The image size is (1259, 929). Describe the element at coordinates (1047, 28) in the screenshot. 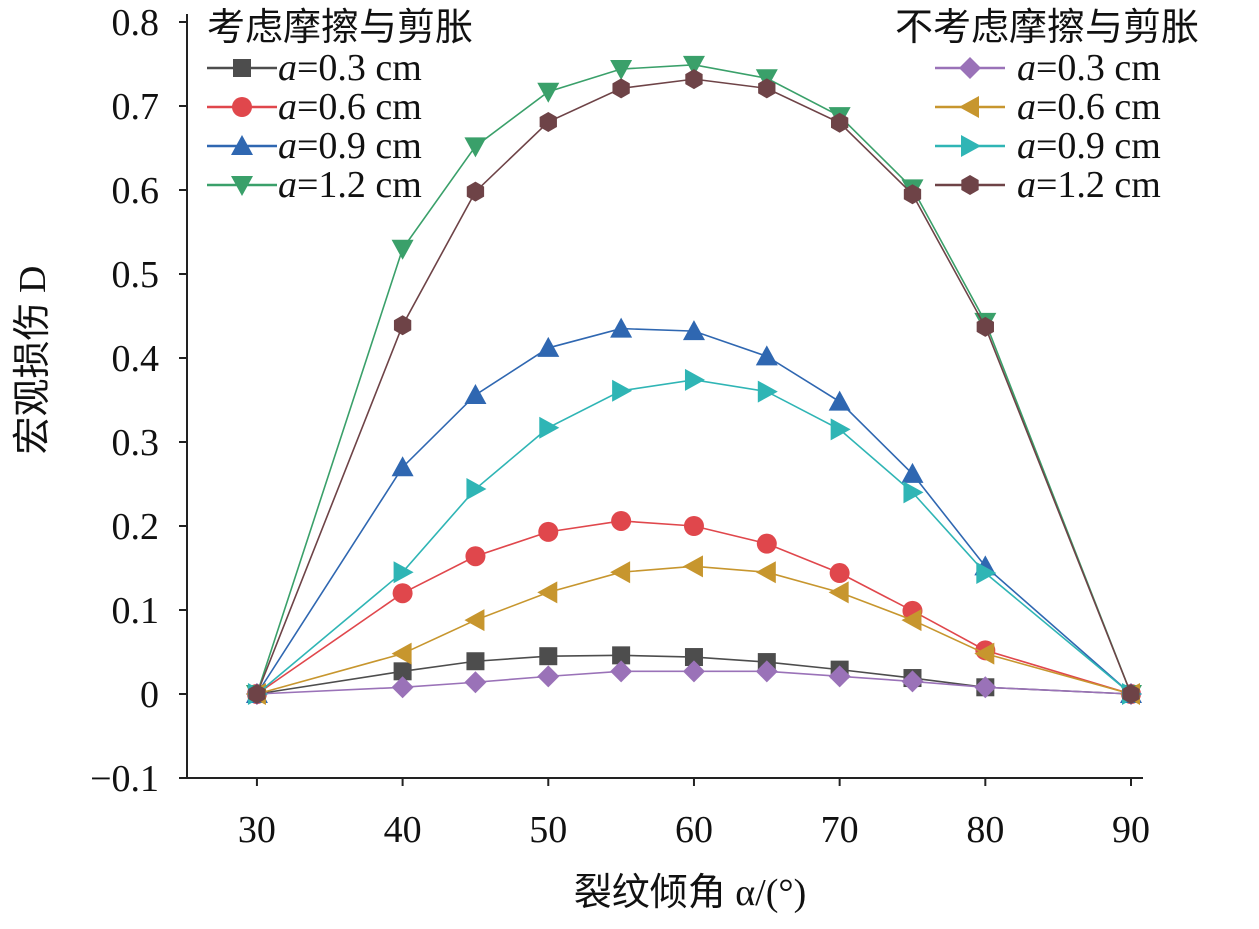

I see `legend-title: 不考虑摩擦与剪胀` at that location.